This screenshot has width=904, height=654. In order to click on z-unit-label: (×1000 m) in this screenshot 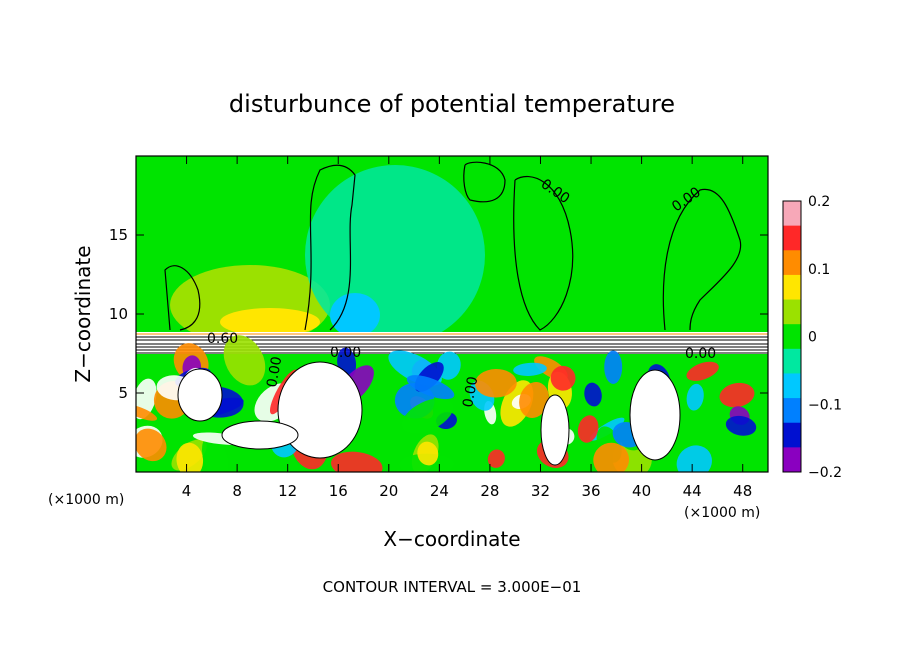, I will do `click(86, 500)`.